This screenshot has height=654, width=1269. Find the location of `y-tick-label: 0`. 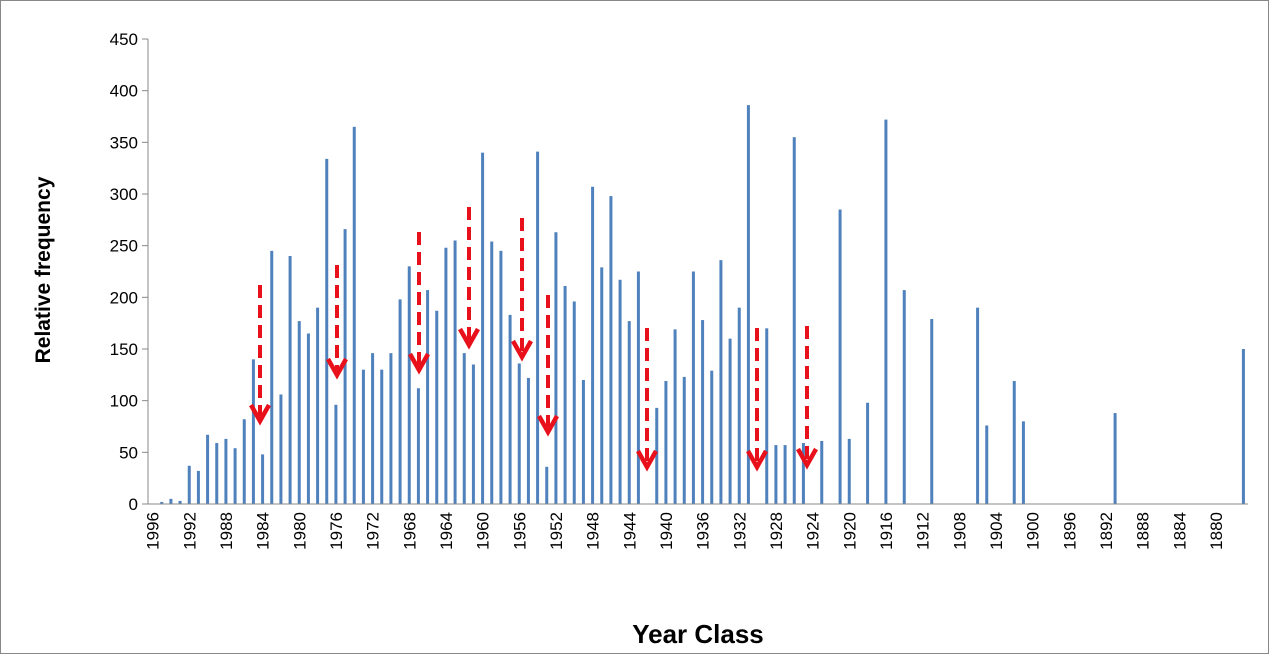

y-tick-label: 0 is located at coordinates (133, 504).